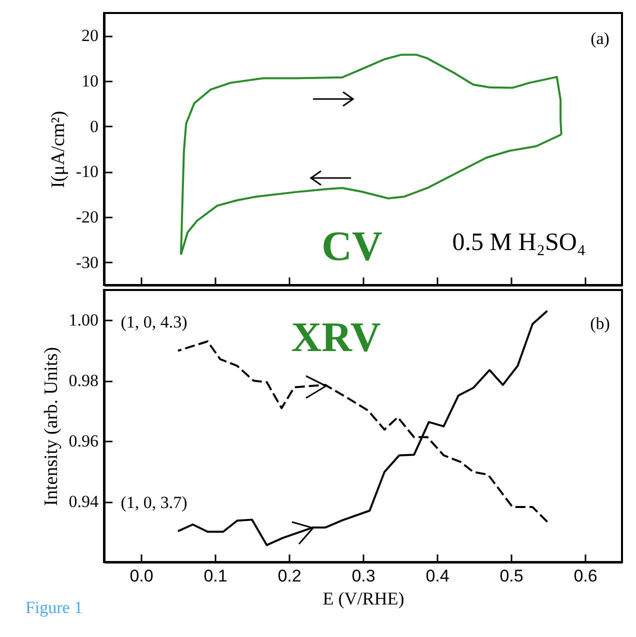 This screenshot has height=637, width=636. Describe the element at coordinates (87, 262) in the screenshot. I see `y-tick-label: -30` at that location.